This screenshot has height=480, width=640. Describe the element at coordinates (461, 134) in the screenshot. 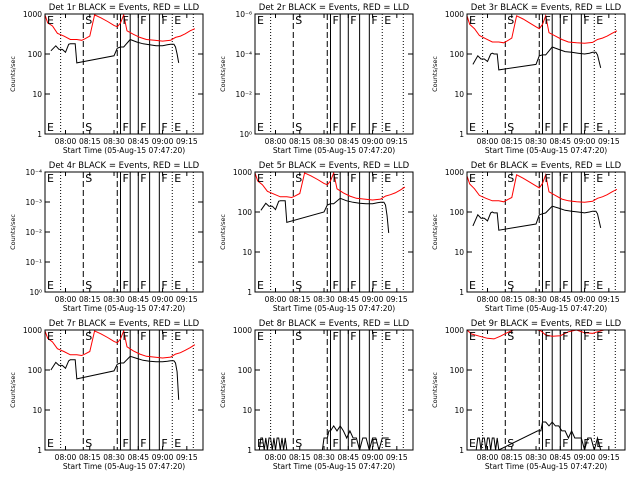

I see `y-tick-label: 1` at that location.